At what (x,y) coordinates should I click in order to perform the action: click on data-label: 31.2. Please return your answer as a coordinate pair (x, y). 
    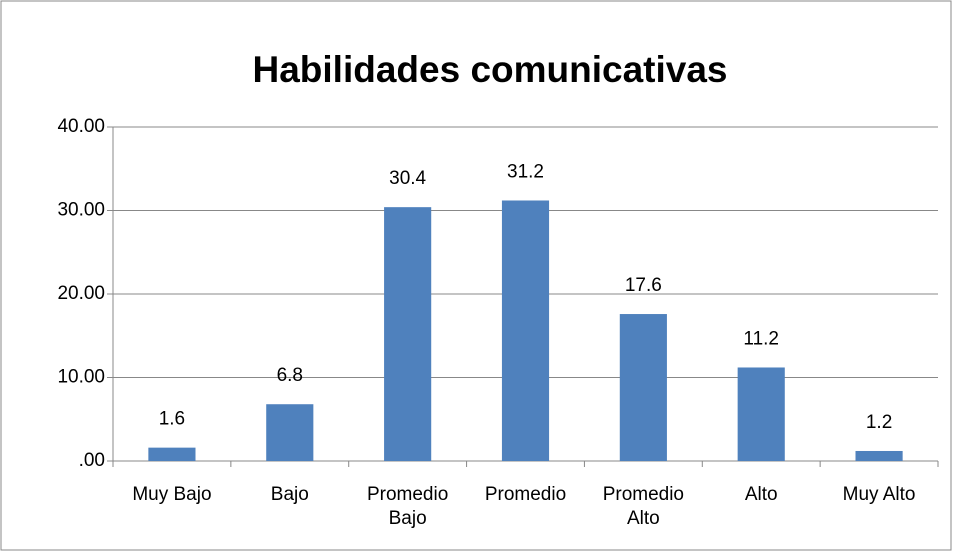
    Looking at the image, I should click on (525, 171).